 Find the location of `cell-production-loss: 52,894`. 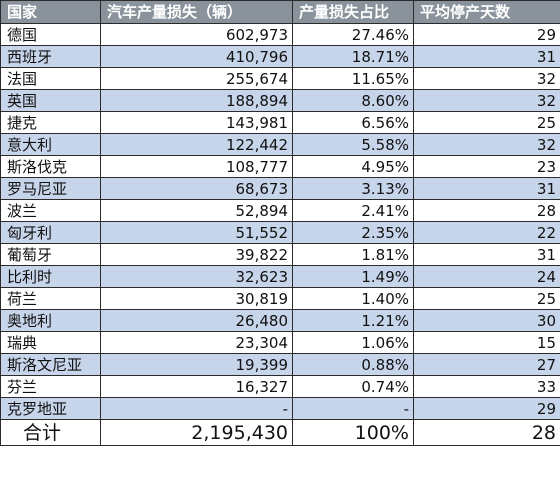

cell-production-loss: 52,894 is located at coordinates (196, 210).